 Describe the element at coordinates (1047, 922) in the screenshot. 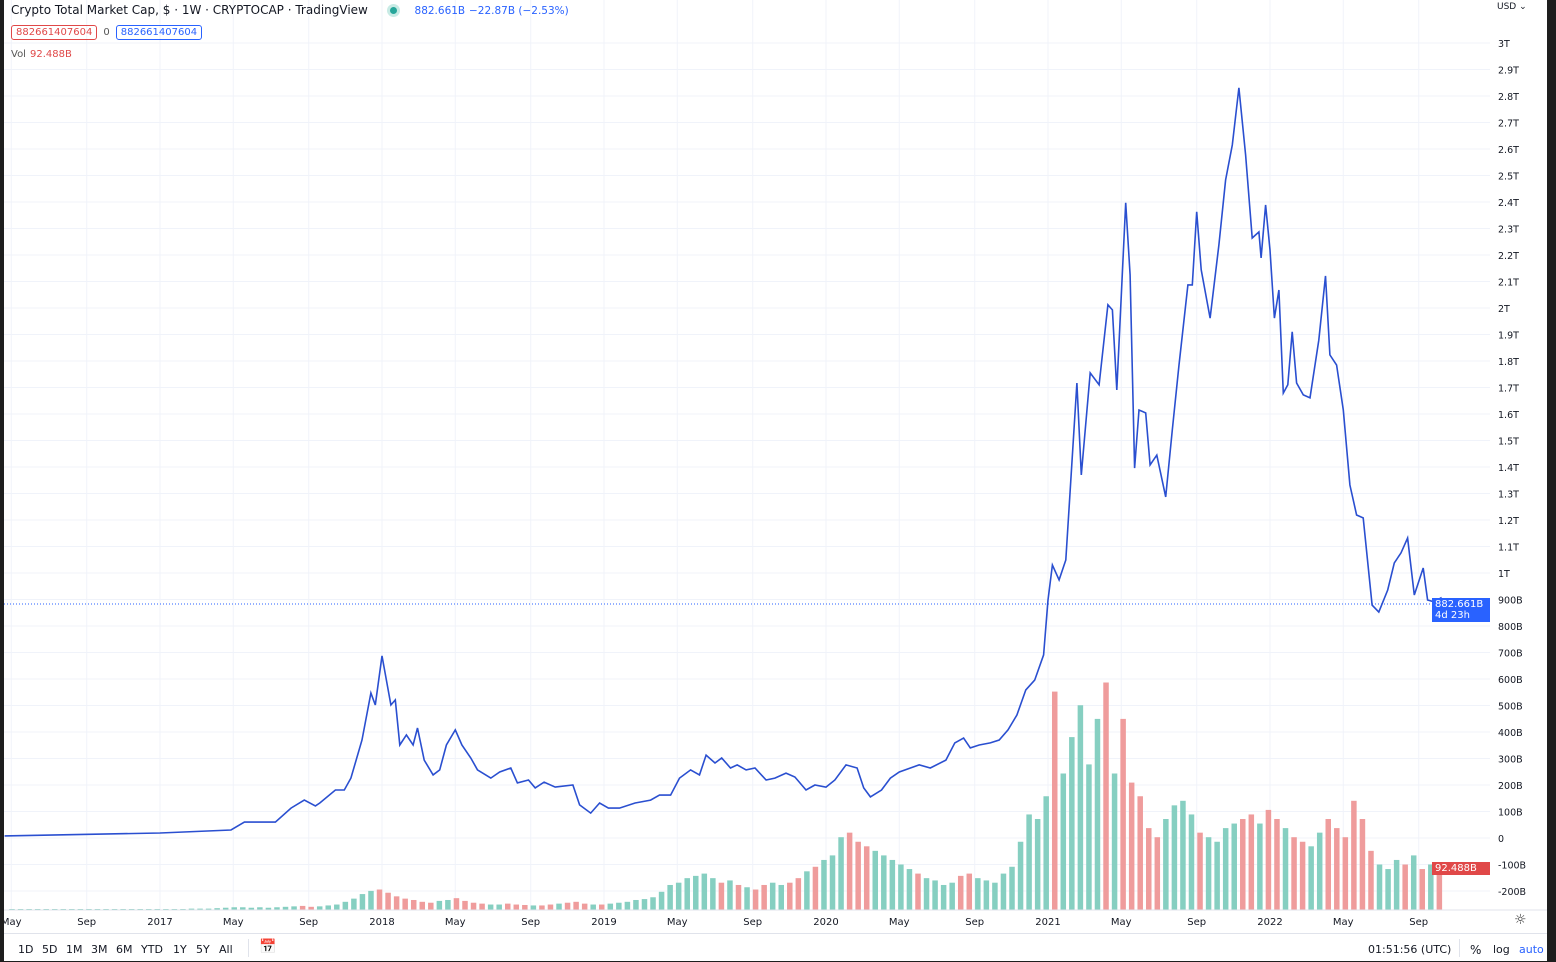

I see `x-tick-label: 2021` at that location.